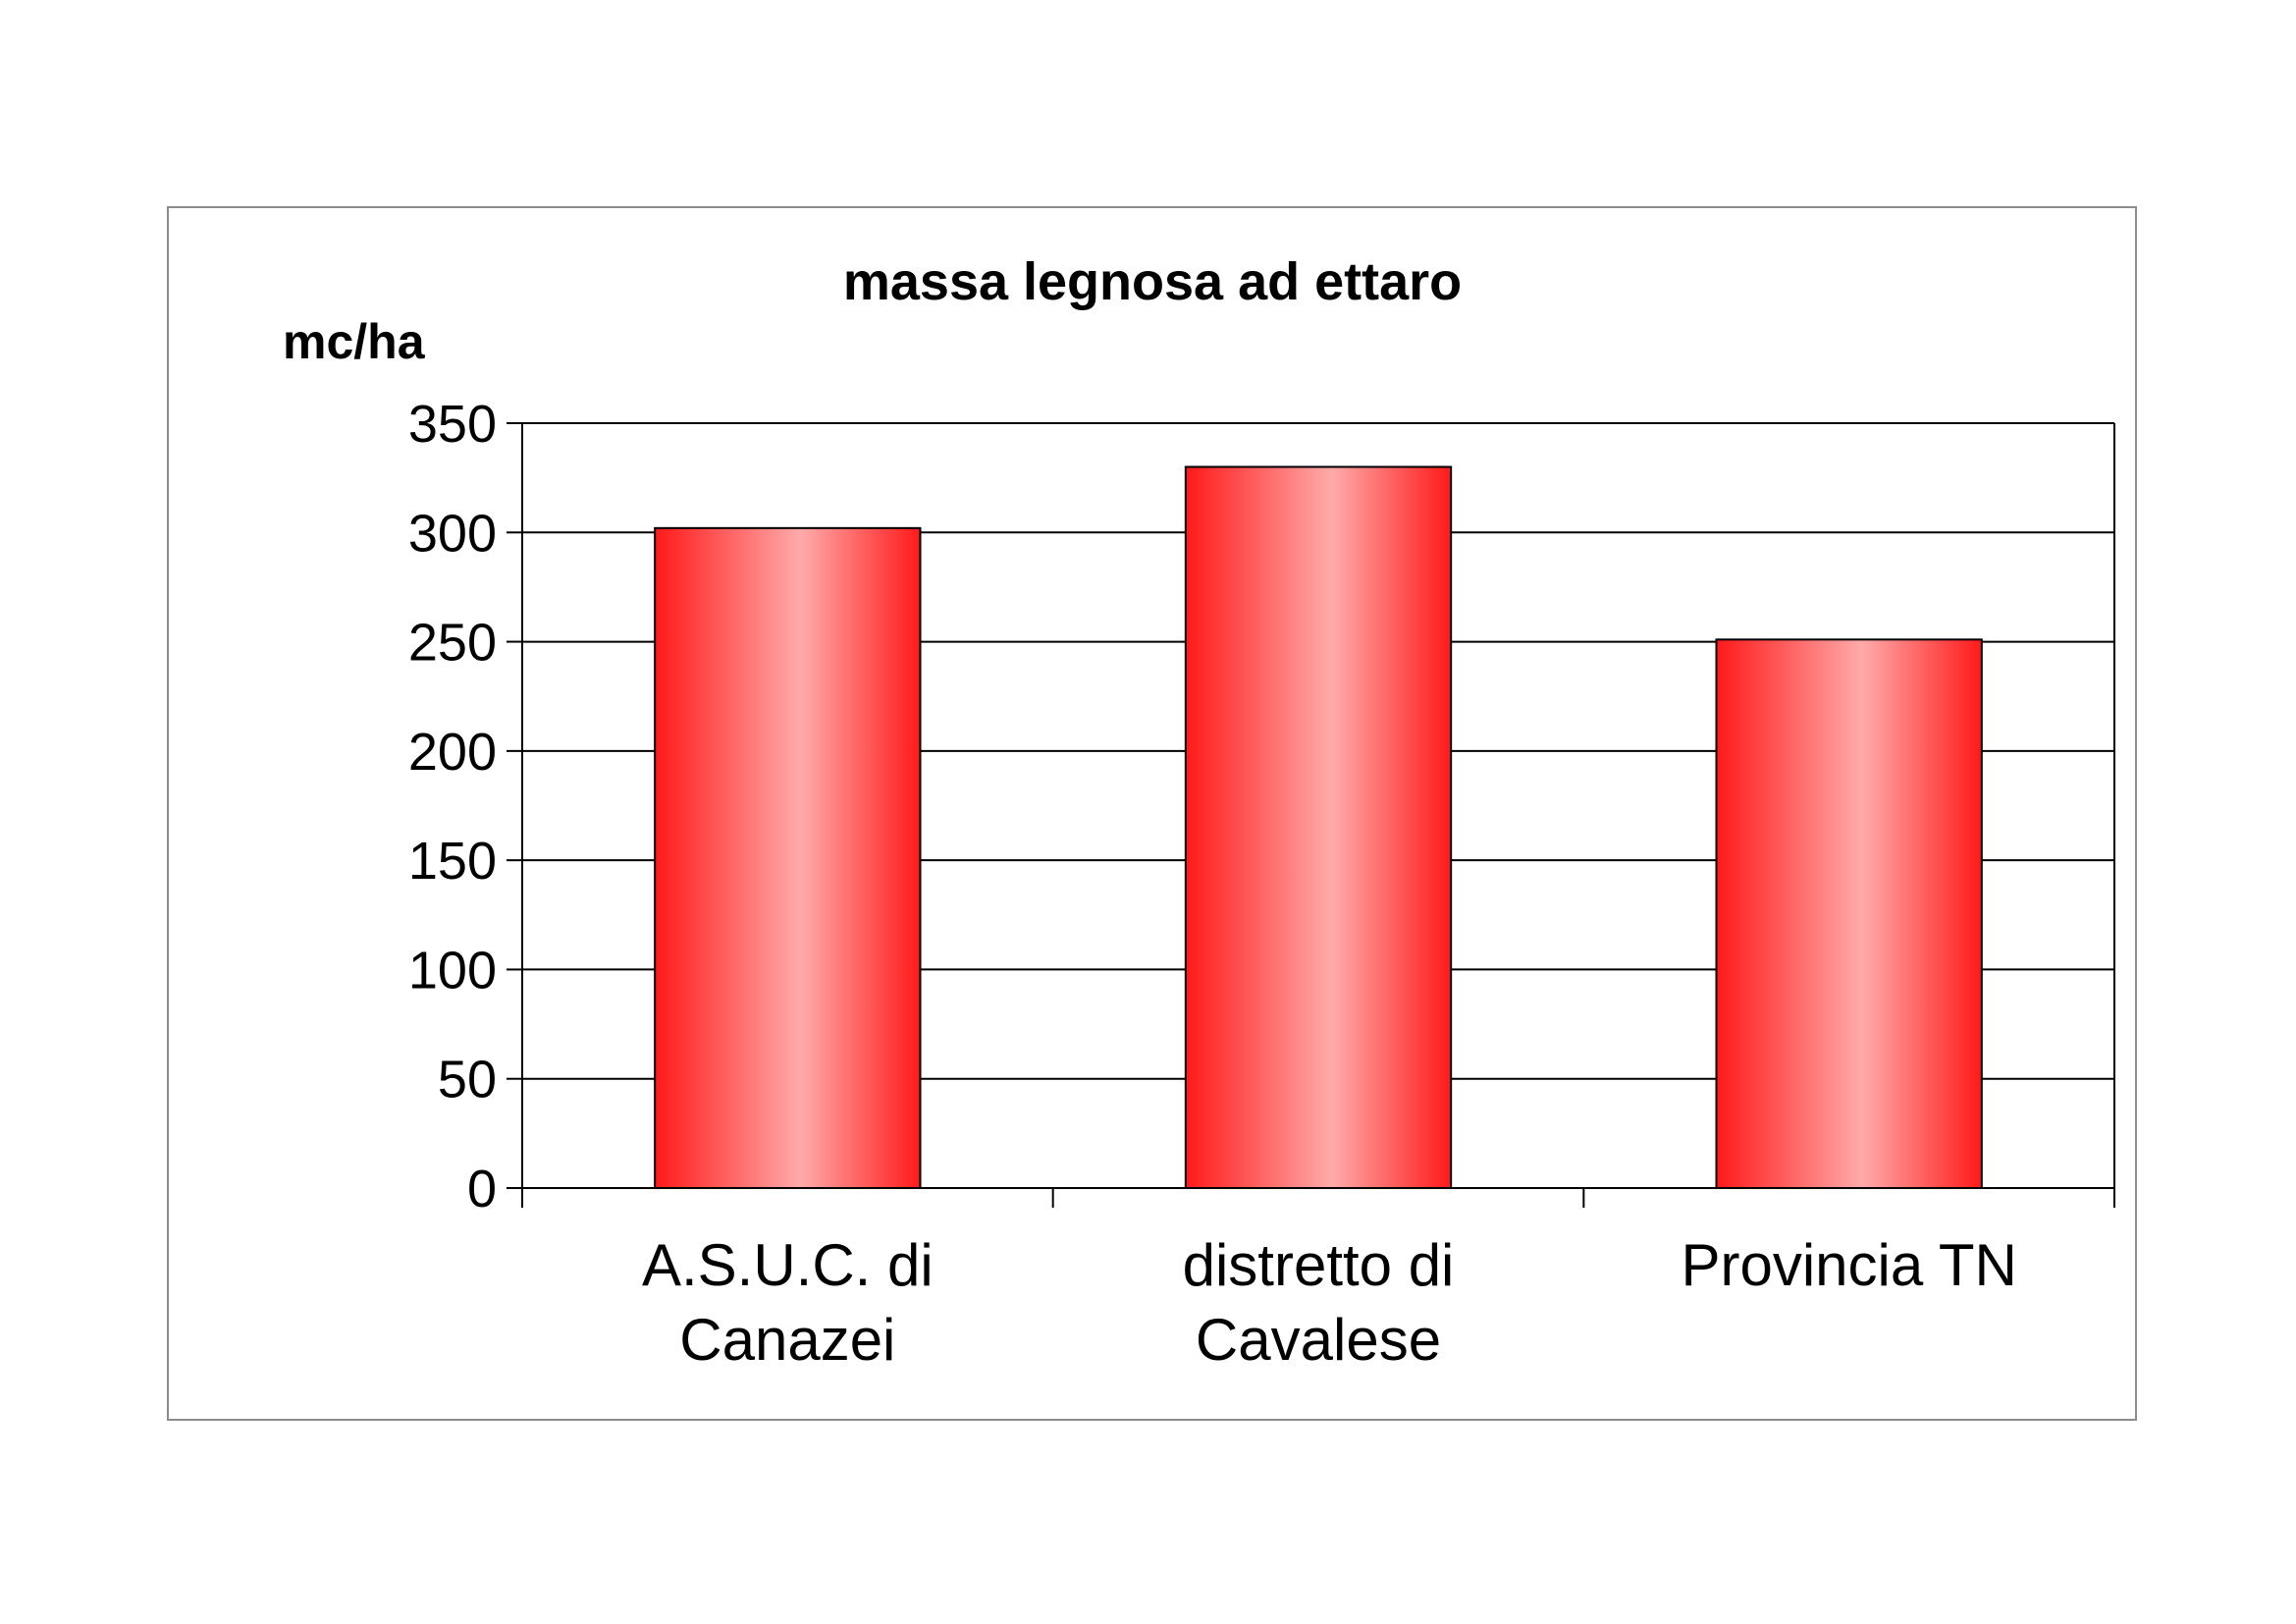  I want to click on x-category-label: Canazei, so click(787, 1340).